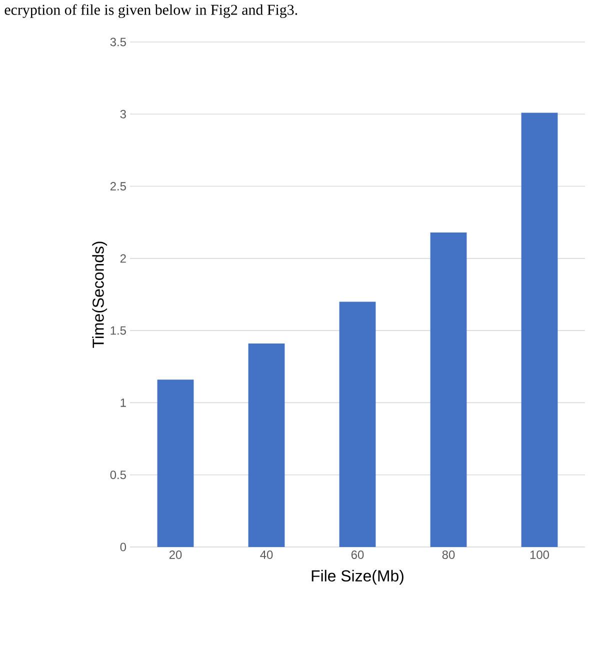 The height and width of the screenshot is (665, 611). What do you see at coordinates (118, 42) in the screenshot?
I see `y-tick-label: 3.5` at bounding box center [118, 42].